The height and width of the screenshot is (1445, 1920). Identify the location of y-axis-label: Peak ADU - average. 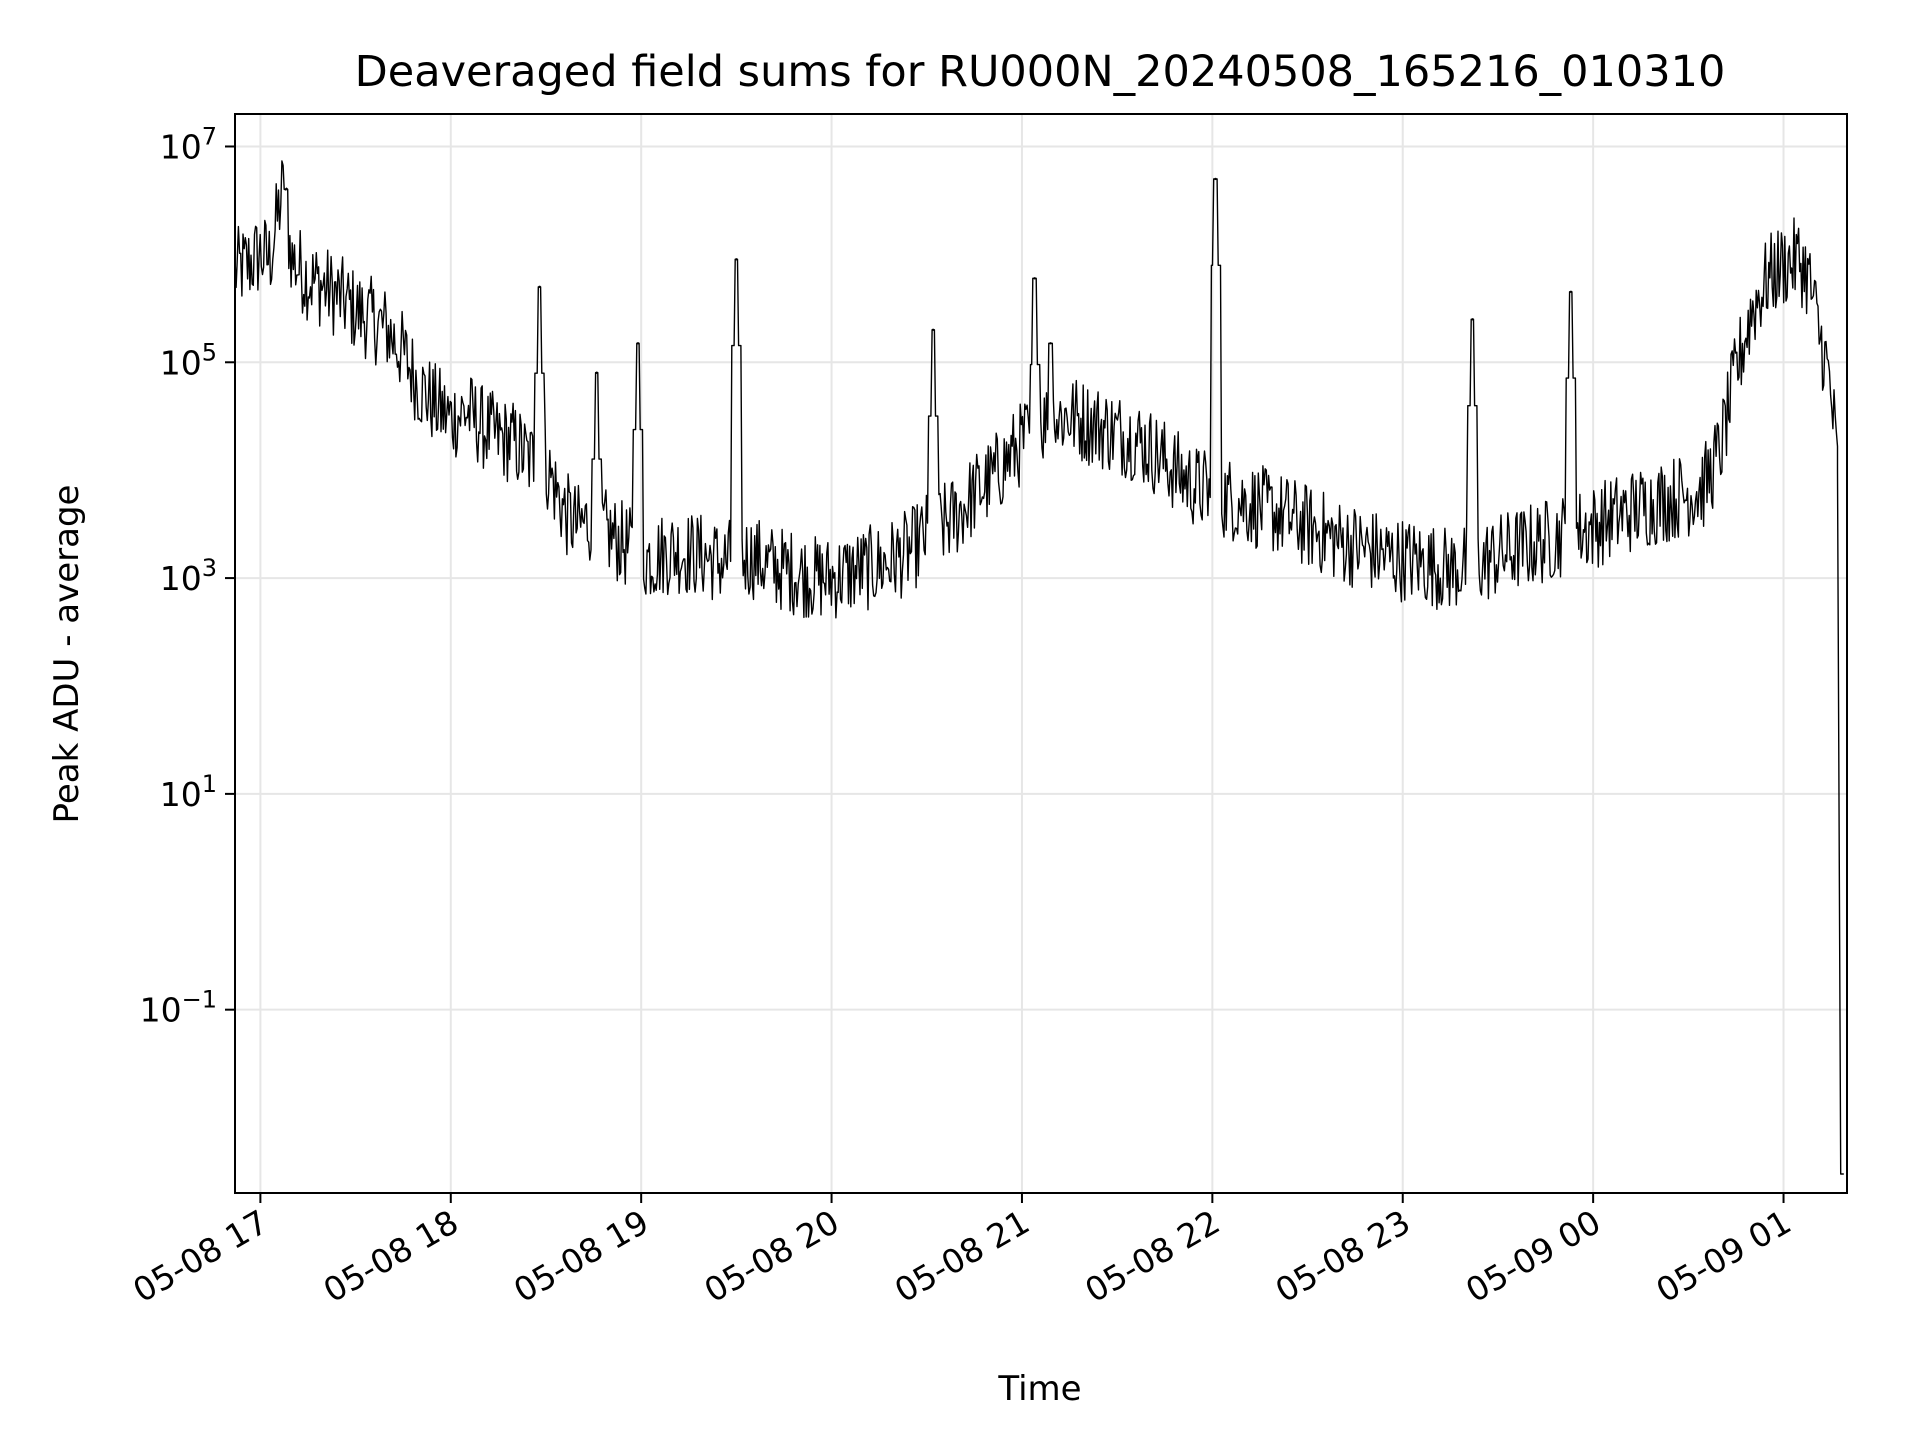
(67, 654).